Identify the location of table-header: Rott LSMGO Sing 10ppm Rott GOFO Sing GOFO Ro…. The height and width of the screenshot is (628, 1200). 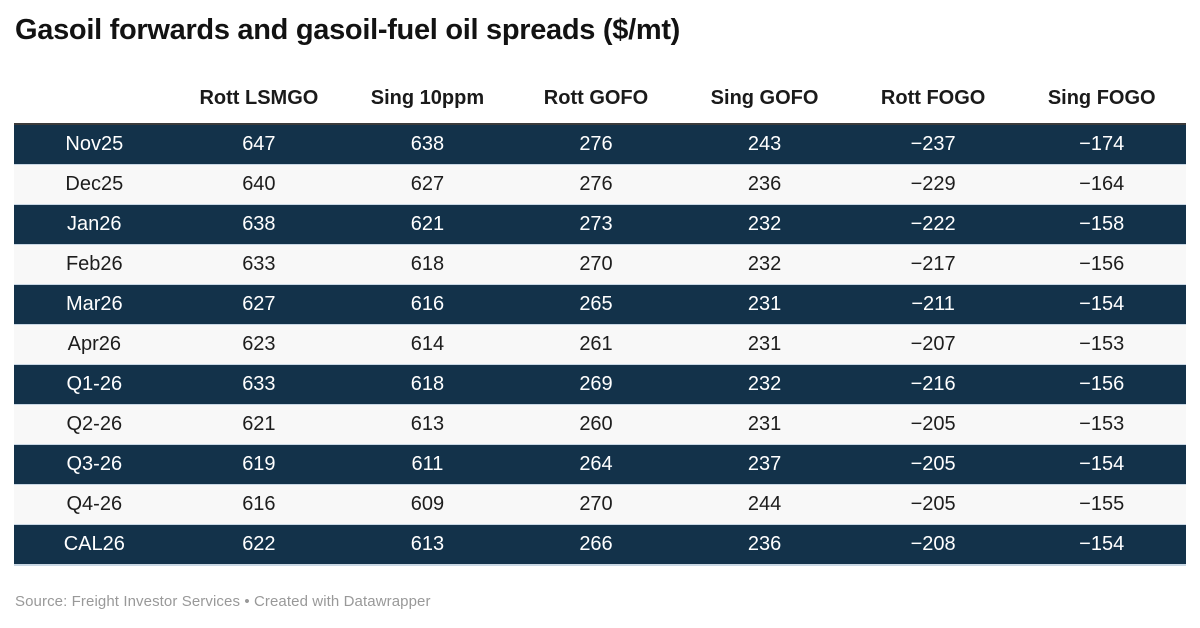
(600, 86).